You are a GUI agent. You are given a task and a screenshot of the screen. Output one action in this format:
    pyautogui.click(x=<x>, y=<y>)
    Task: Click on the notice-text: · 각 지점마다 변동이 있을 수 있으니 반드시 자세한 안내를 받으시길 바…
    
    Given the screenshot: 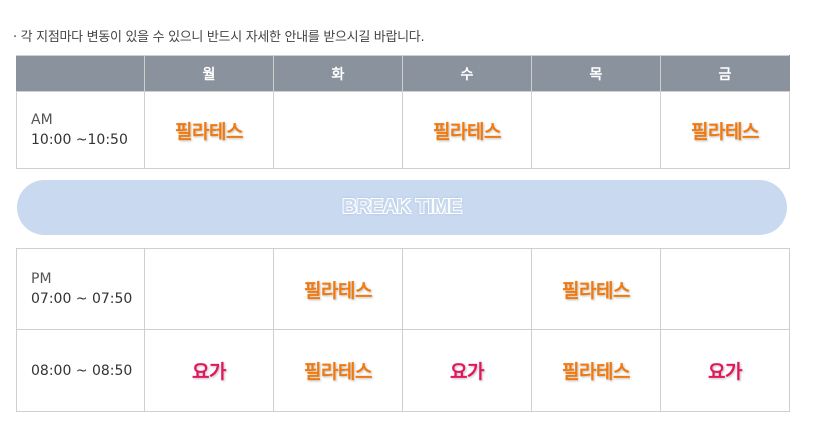 What is the action you would take?
    pyautogui.click(x=219, y=37)
    